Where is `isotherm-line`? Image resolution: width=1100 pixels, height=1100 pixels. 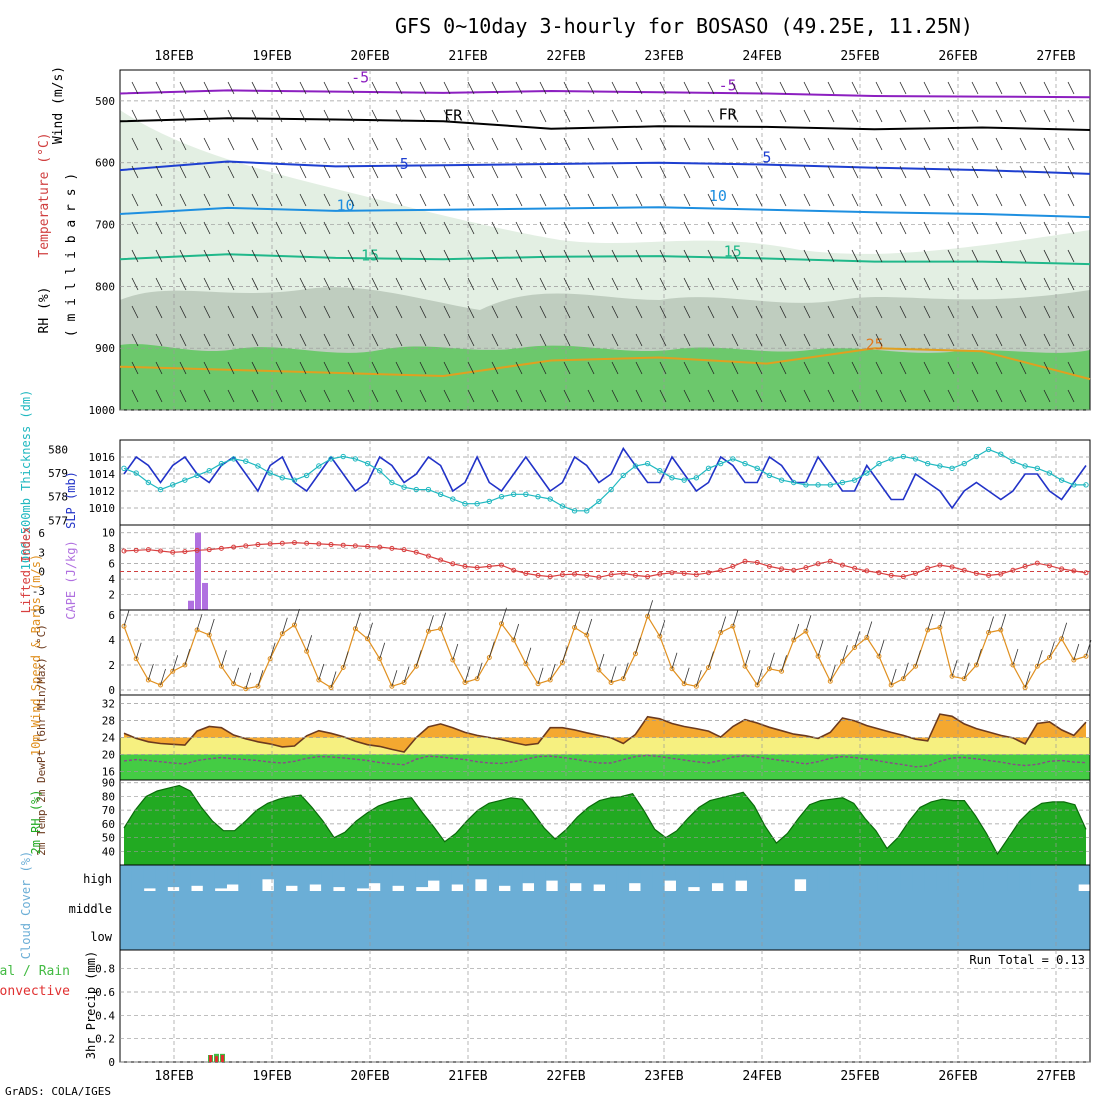
isotherm-line is located at coordinates (605, 212).